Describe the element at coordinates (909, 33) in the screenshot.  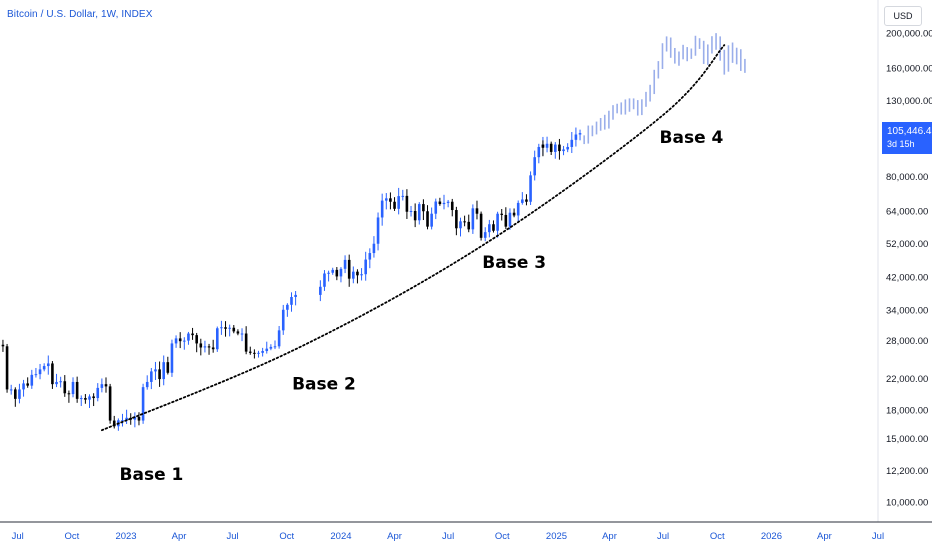
I see `price-tick-label: 200,000.00` at that location.